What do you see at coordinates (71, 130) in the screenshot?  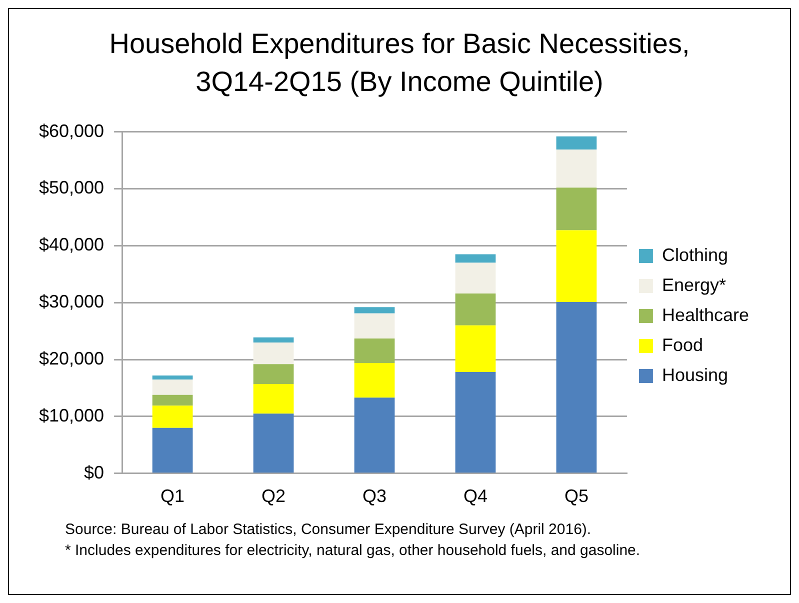 I see `y-tick-label: $60,000` at bounding box center [71, 130].